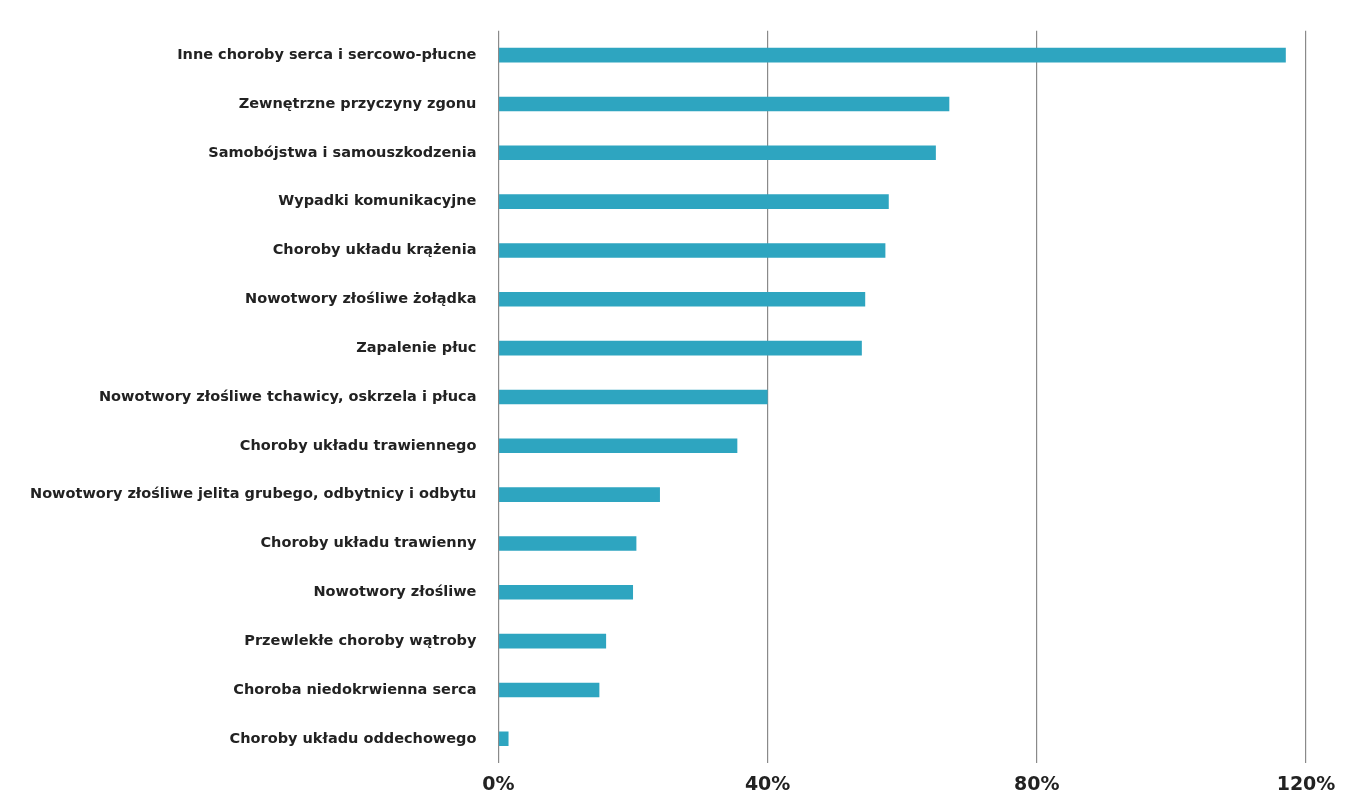  Describe the element at coordinates (1037, 782) in the screenshot. I see `x-tick-label: 80%` at that location.